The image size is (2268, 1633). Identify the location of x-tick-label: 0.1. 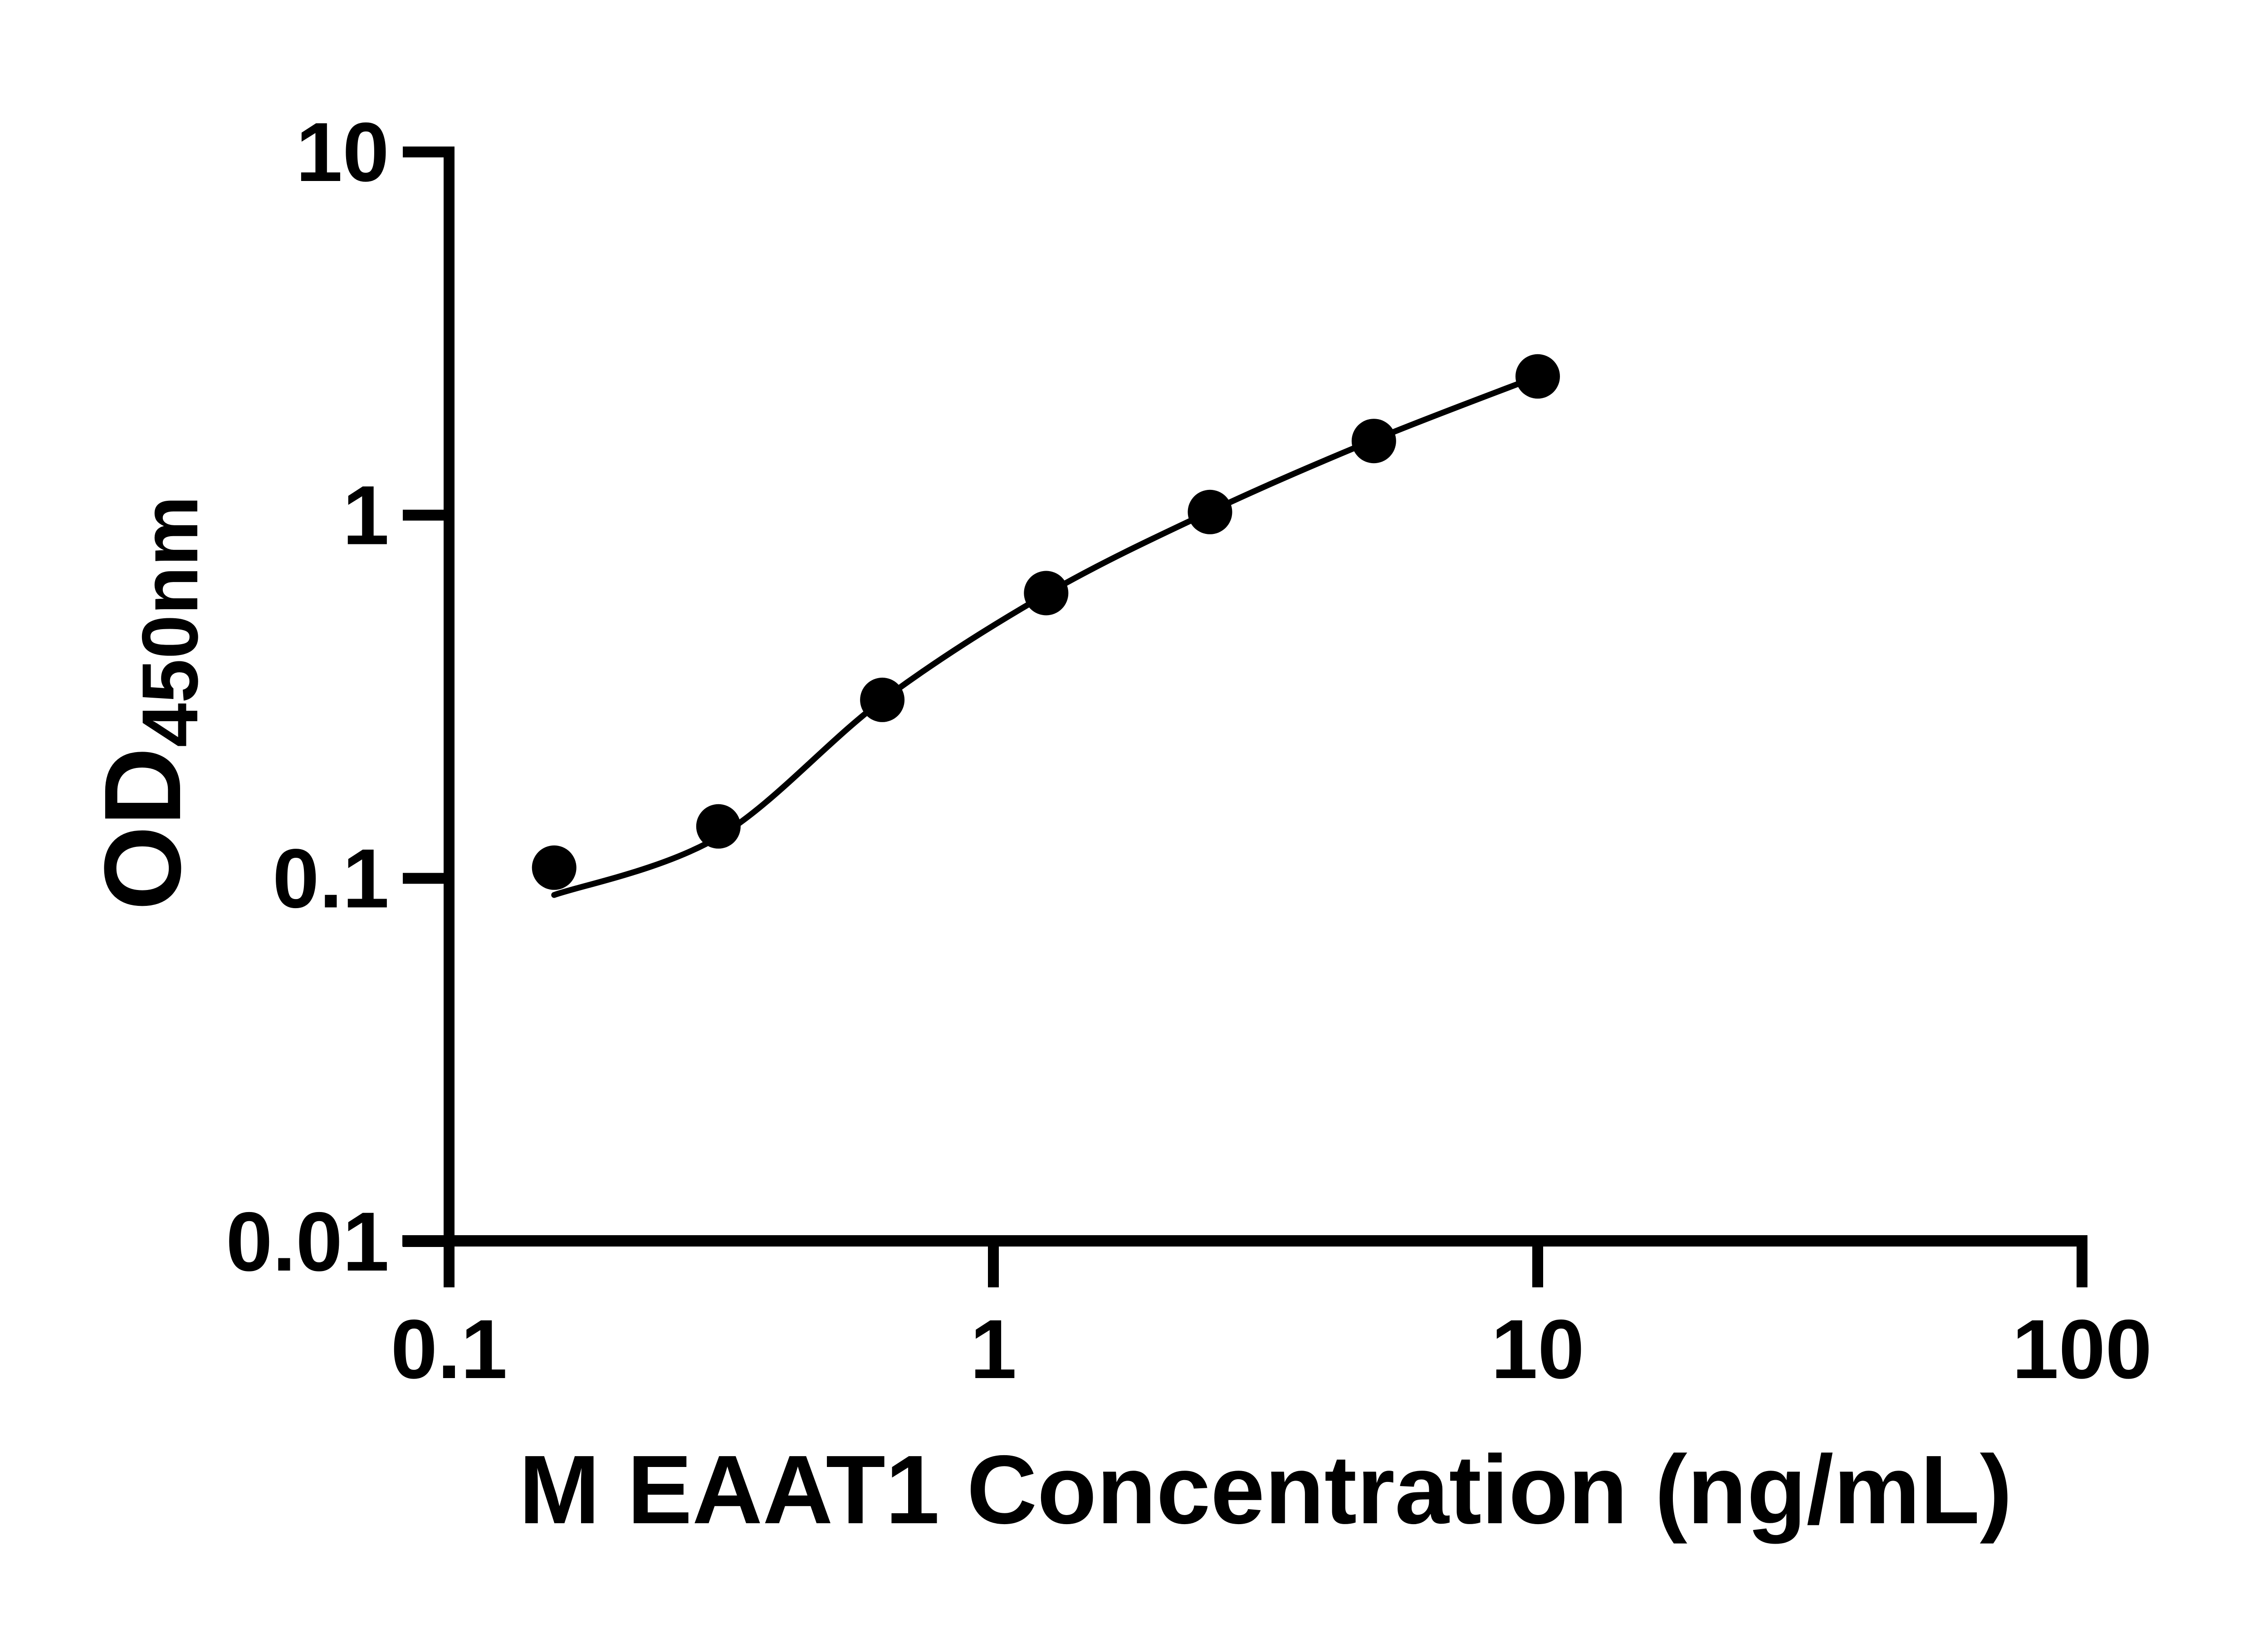
(449, 1349).